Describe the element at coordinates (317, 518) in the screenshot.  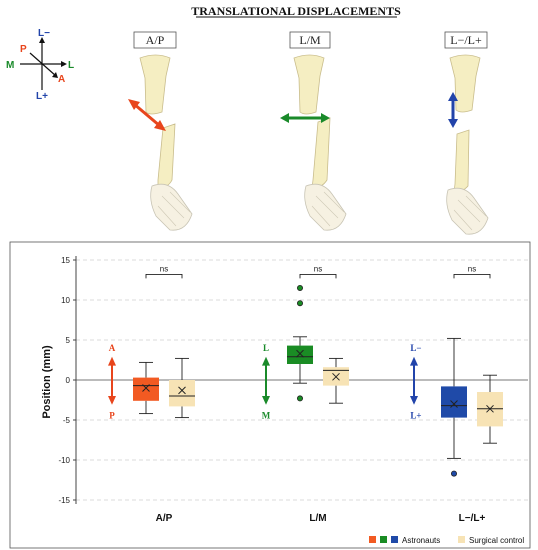
I see `category-label: L/M` at that location.